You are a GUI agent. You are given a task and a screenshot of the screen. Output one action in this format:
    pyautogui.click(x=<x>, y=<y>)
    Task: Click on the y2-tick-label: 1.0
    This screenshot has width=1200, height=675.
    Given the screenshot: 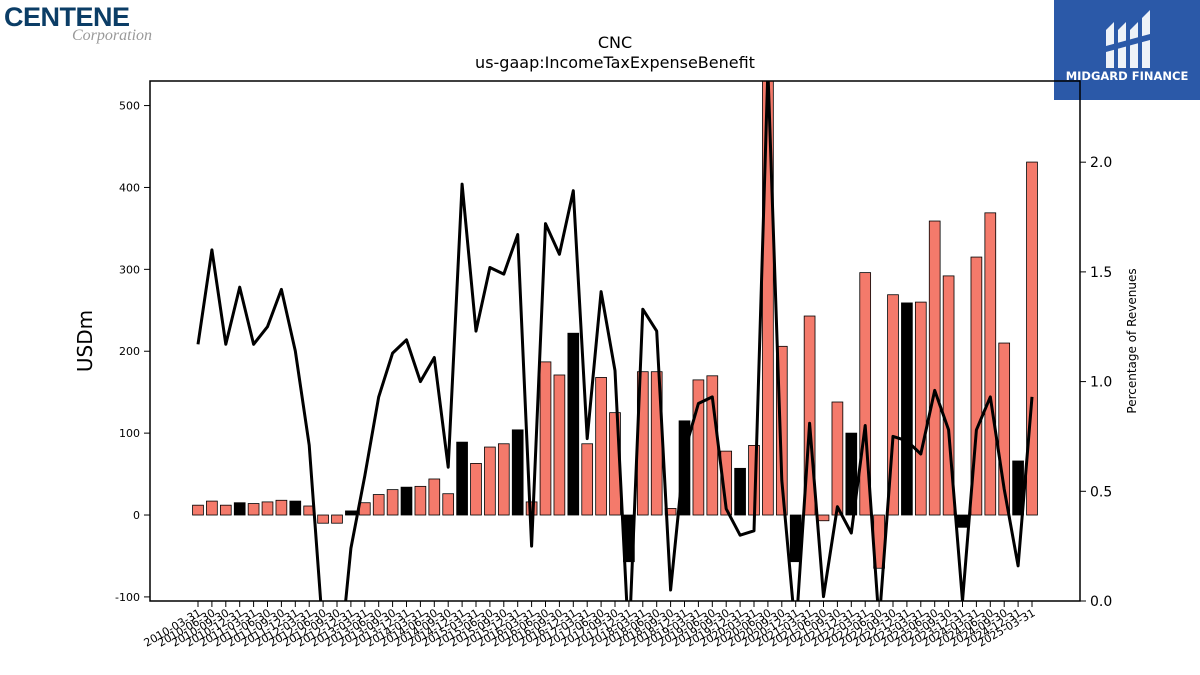 What is the action you would take?
    pyautogui.click(x=1101, y=383)
    